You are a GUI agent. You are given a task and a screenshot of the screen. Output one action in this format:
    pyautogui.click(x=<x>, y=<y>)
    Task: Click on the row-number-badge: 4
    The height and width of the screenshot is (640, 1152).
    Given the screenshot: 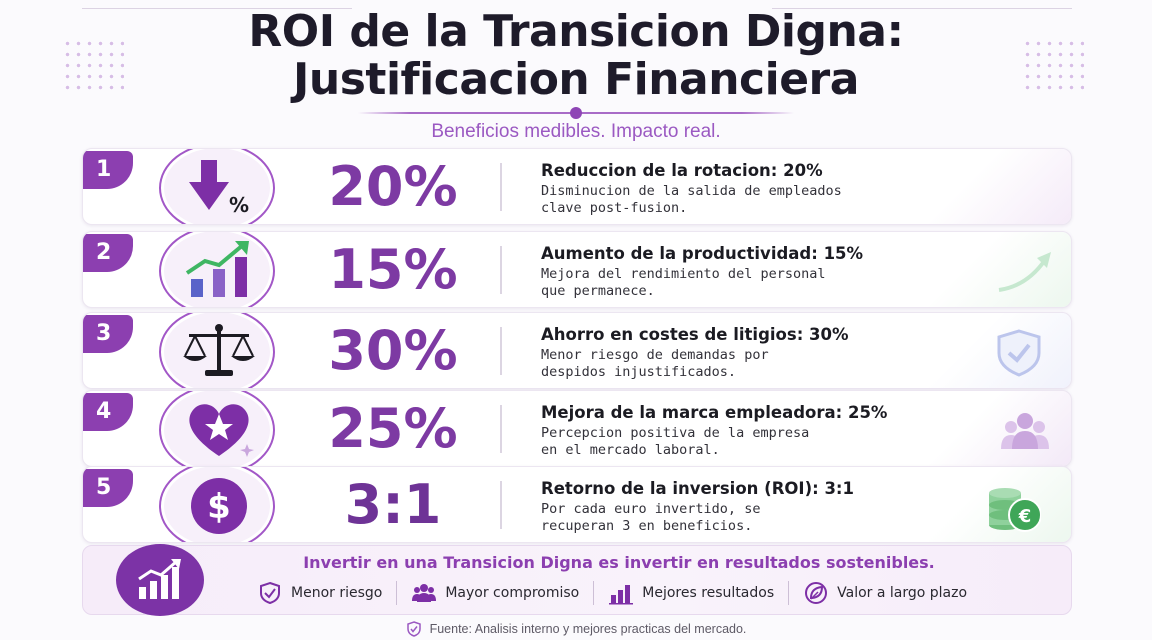 What is the action you would take?
    pyautogui.click(x=108, y=412)
    